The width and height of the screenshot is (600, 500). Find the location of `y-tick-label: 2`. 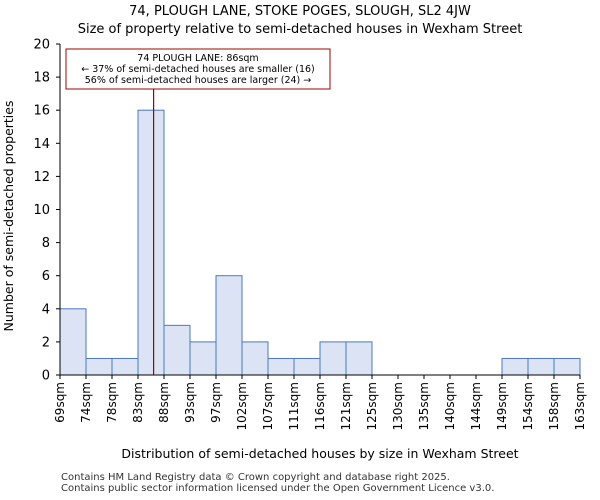

y-tick-label: 2 is located at coordinates (46, 342).